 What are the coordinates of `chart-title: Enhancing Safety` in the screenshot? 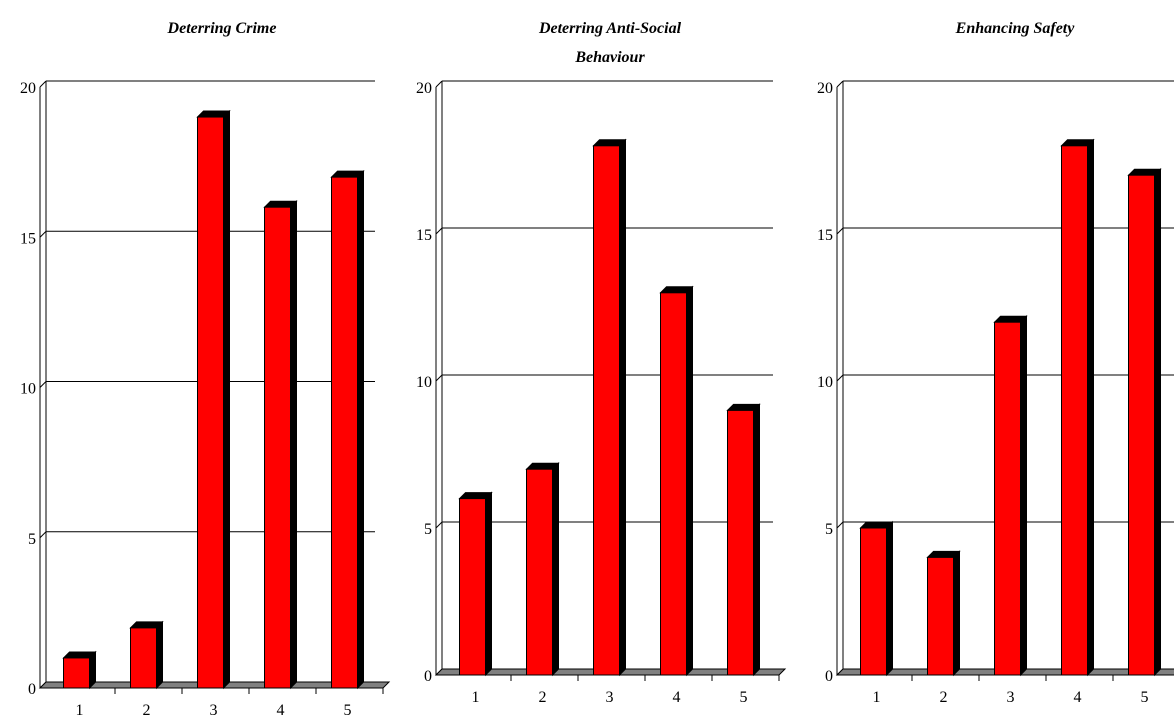 It's located at (1015, 28).